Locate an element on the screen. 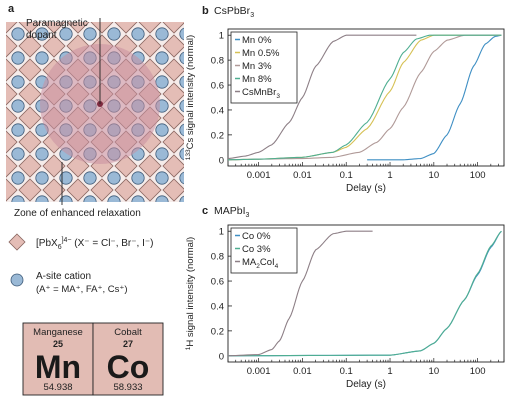  chart-title: MAPbI3 is located at coordinates (232, 212).